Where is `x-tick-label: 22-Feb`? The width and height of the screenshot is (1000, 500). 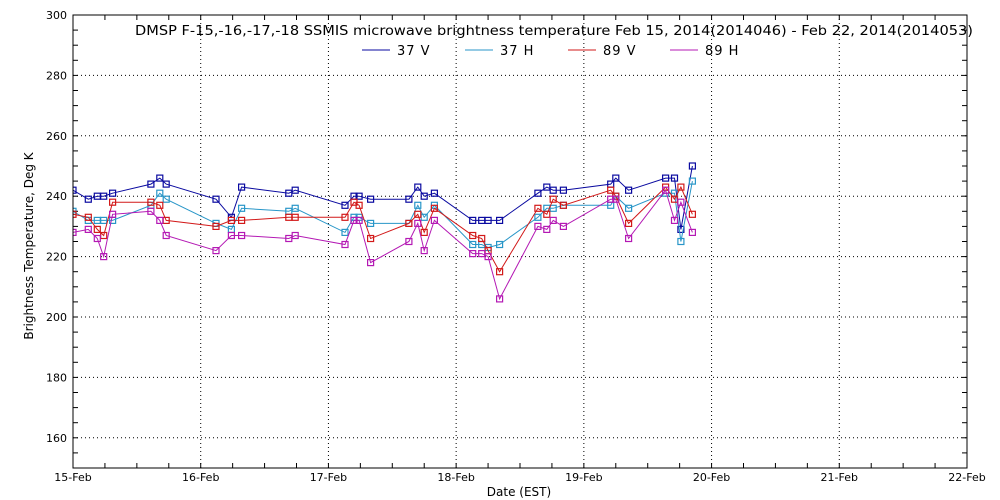
x-tick-label: 22-Feb is located at coordinates (966, 477).